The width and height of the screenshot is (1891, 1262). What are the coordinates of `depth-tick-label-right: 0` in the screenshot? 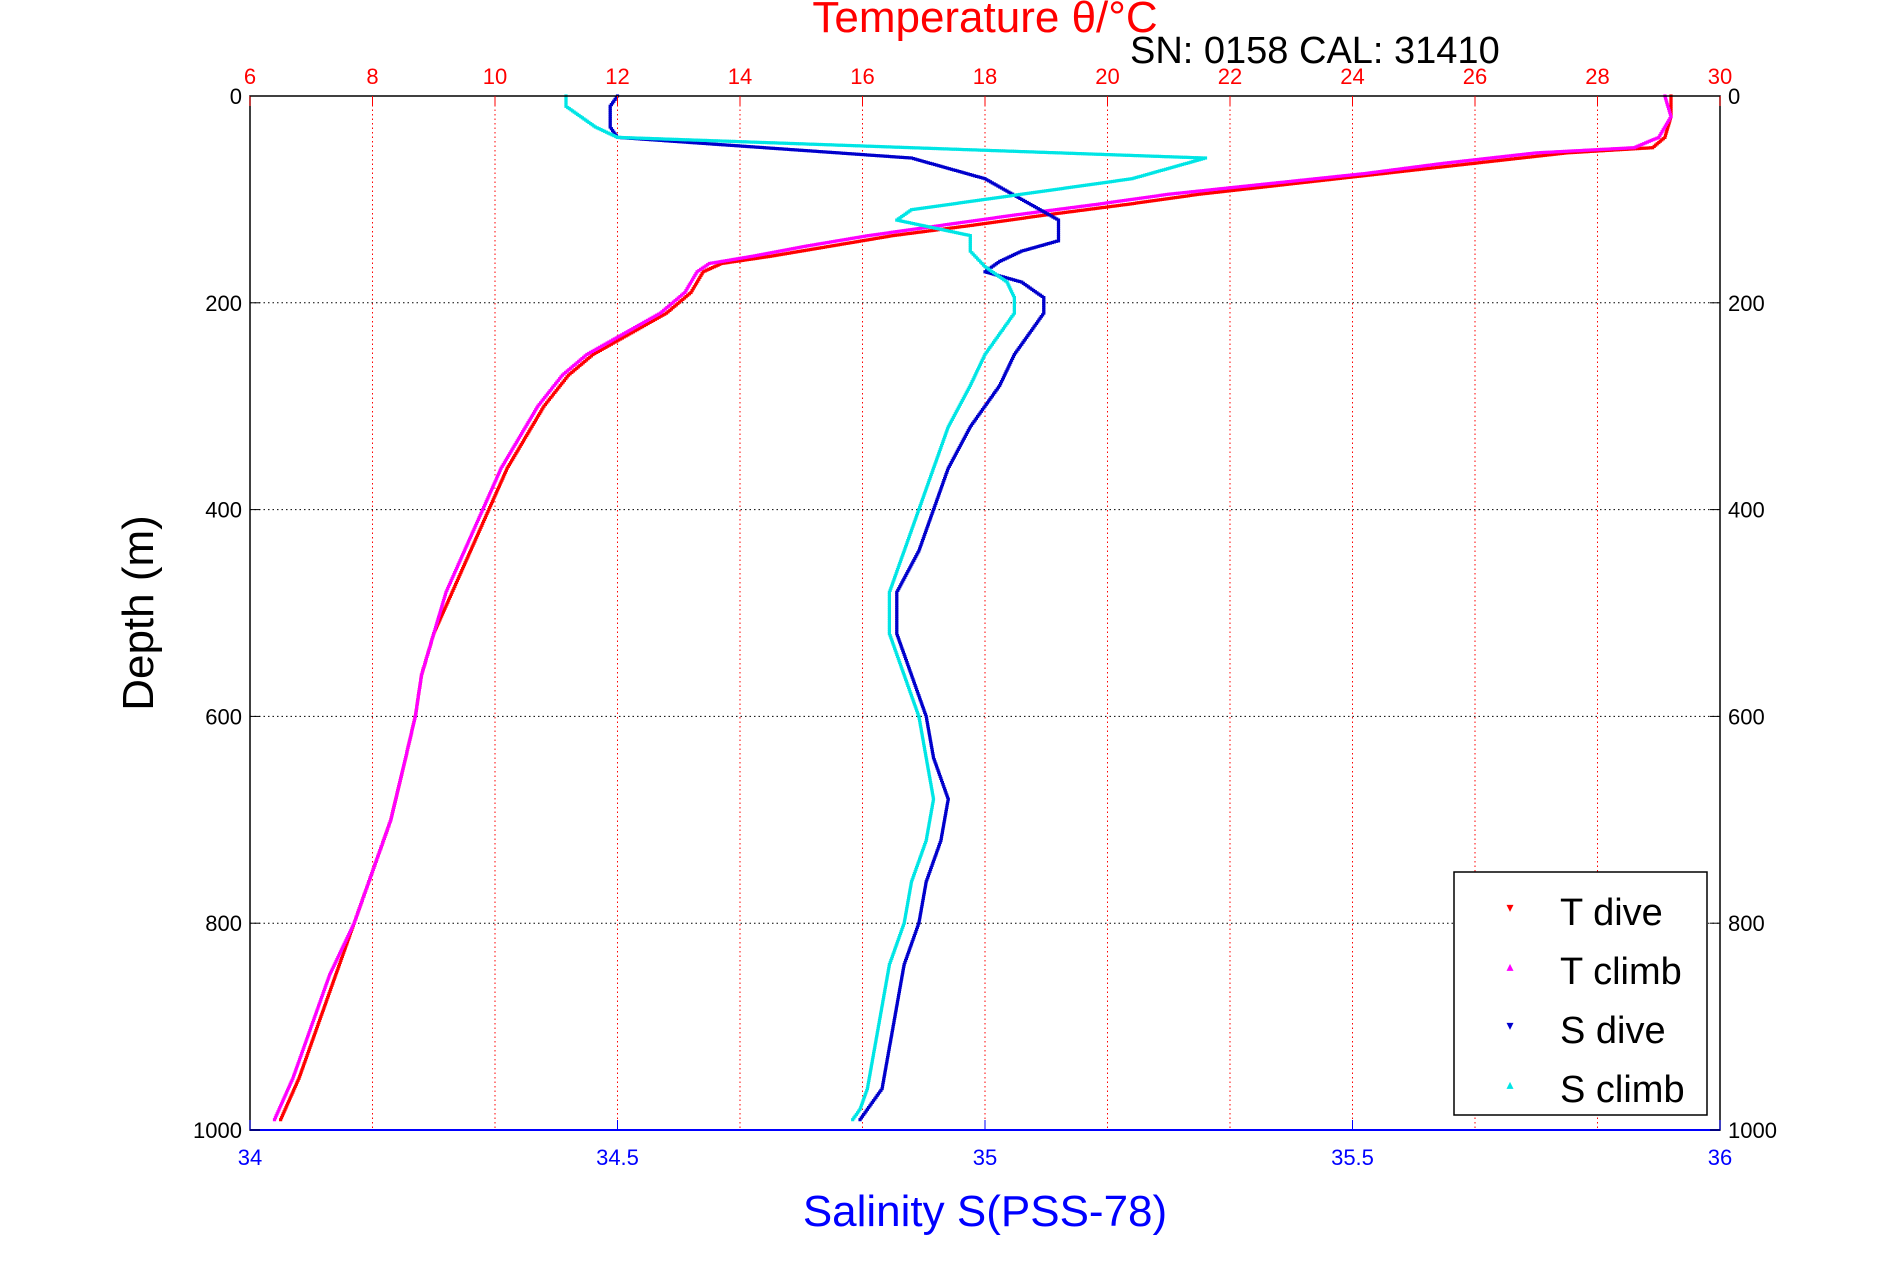 It's located at (1734, 96).